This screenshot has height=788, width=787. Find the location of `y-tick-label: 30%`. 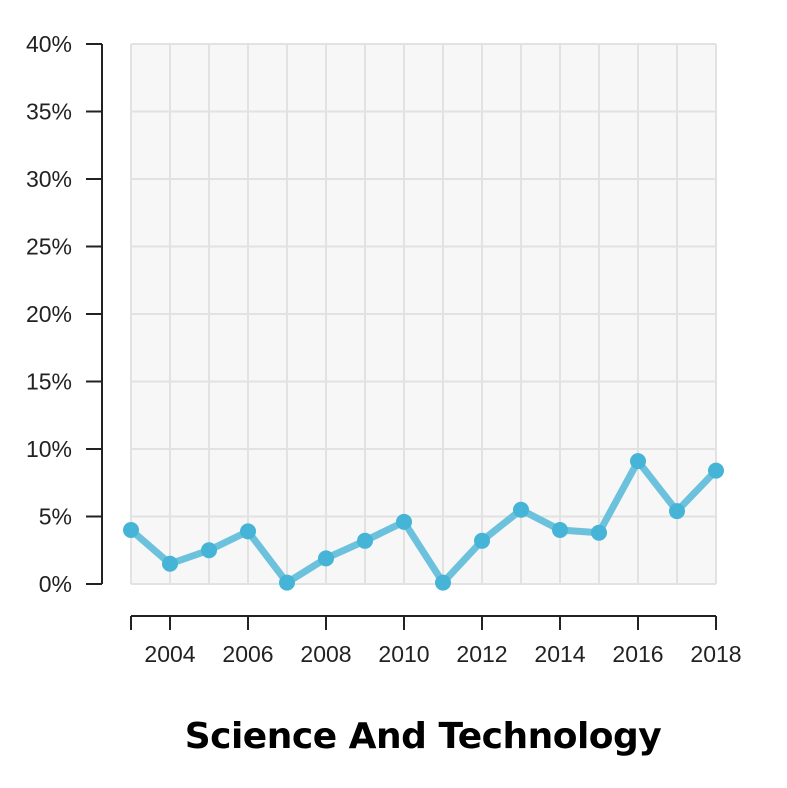

y-tick-label: 30% is located at coordinates (49, 179).